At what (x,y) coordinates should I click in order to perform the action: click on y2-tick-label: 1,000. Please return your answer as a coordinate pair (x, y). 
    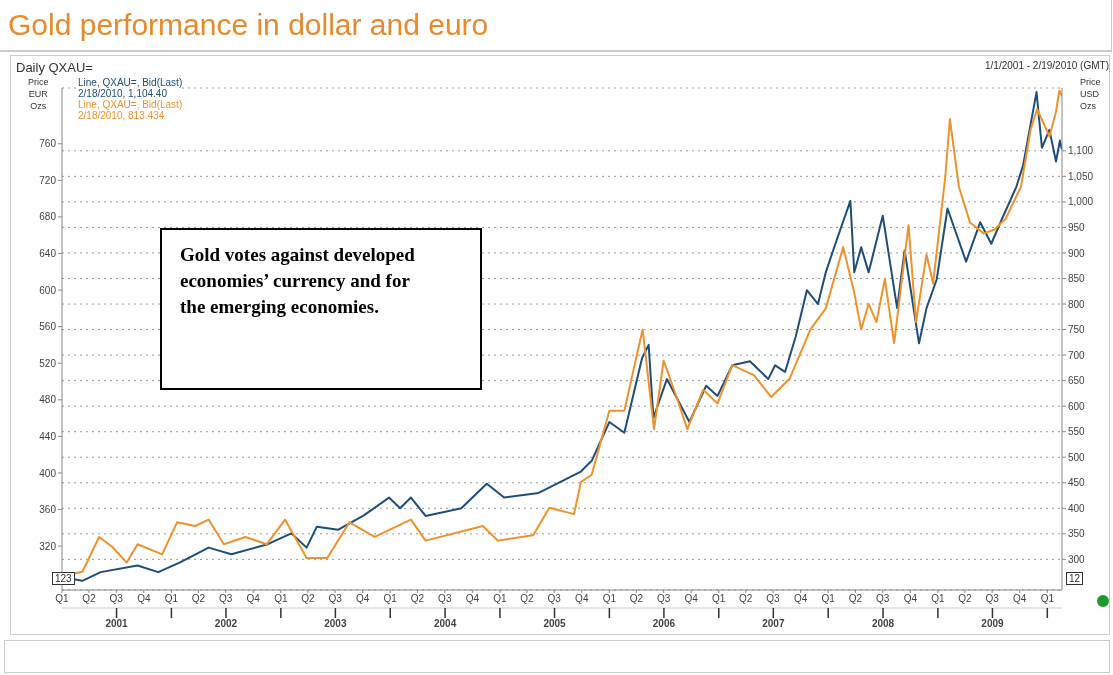
    Looking at the image, I should click on (1081, 202).